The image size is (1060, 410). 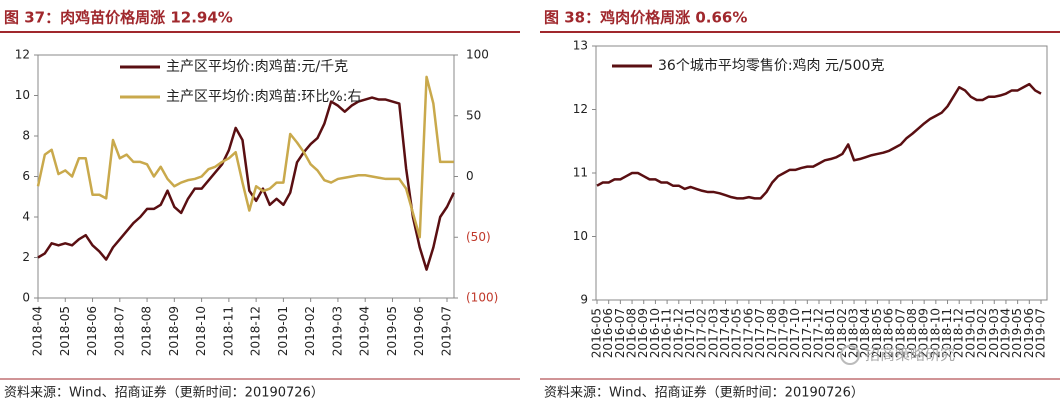 I want to click on x-tick-label: 2016-05, so click(x=597, y=333).